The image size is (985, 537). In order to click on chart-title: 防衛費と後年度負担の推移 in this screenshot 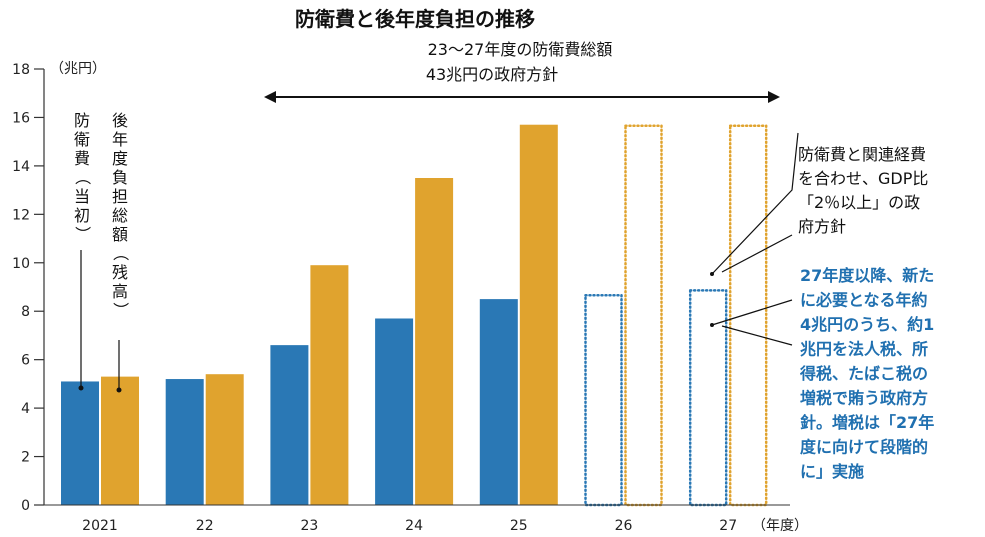, I will do `click(415, 19)`.